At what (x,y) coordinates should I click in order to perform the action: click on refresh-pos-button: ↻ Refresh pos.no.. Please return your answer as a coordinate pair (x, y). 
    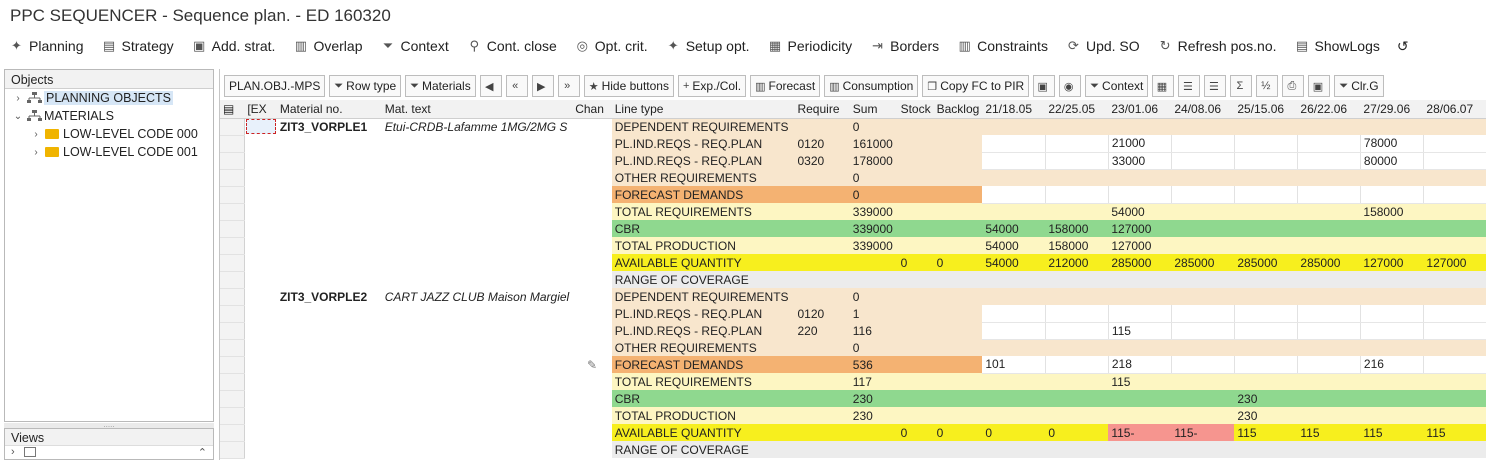
    Looking at the image, I should click on (1217, 46).